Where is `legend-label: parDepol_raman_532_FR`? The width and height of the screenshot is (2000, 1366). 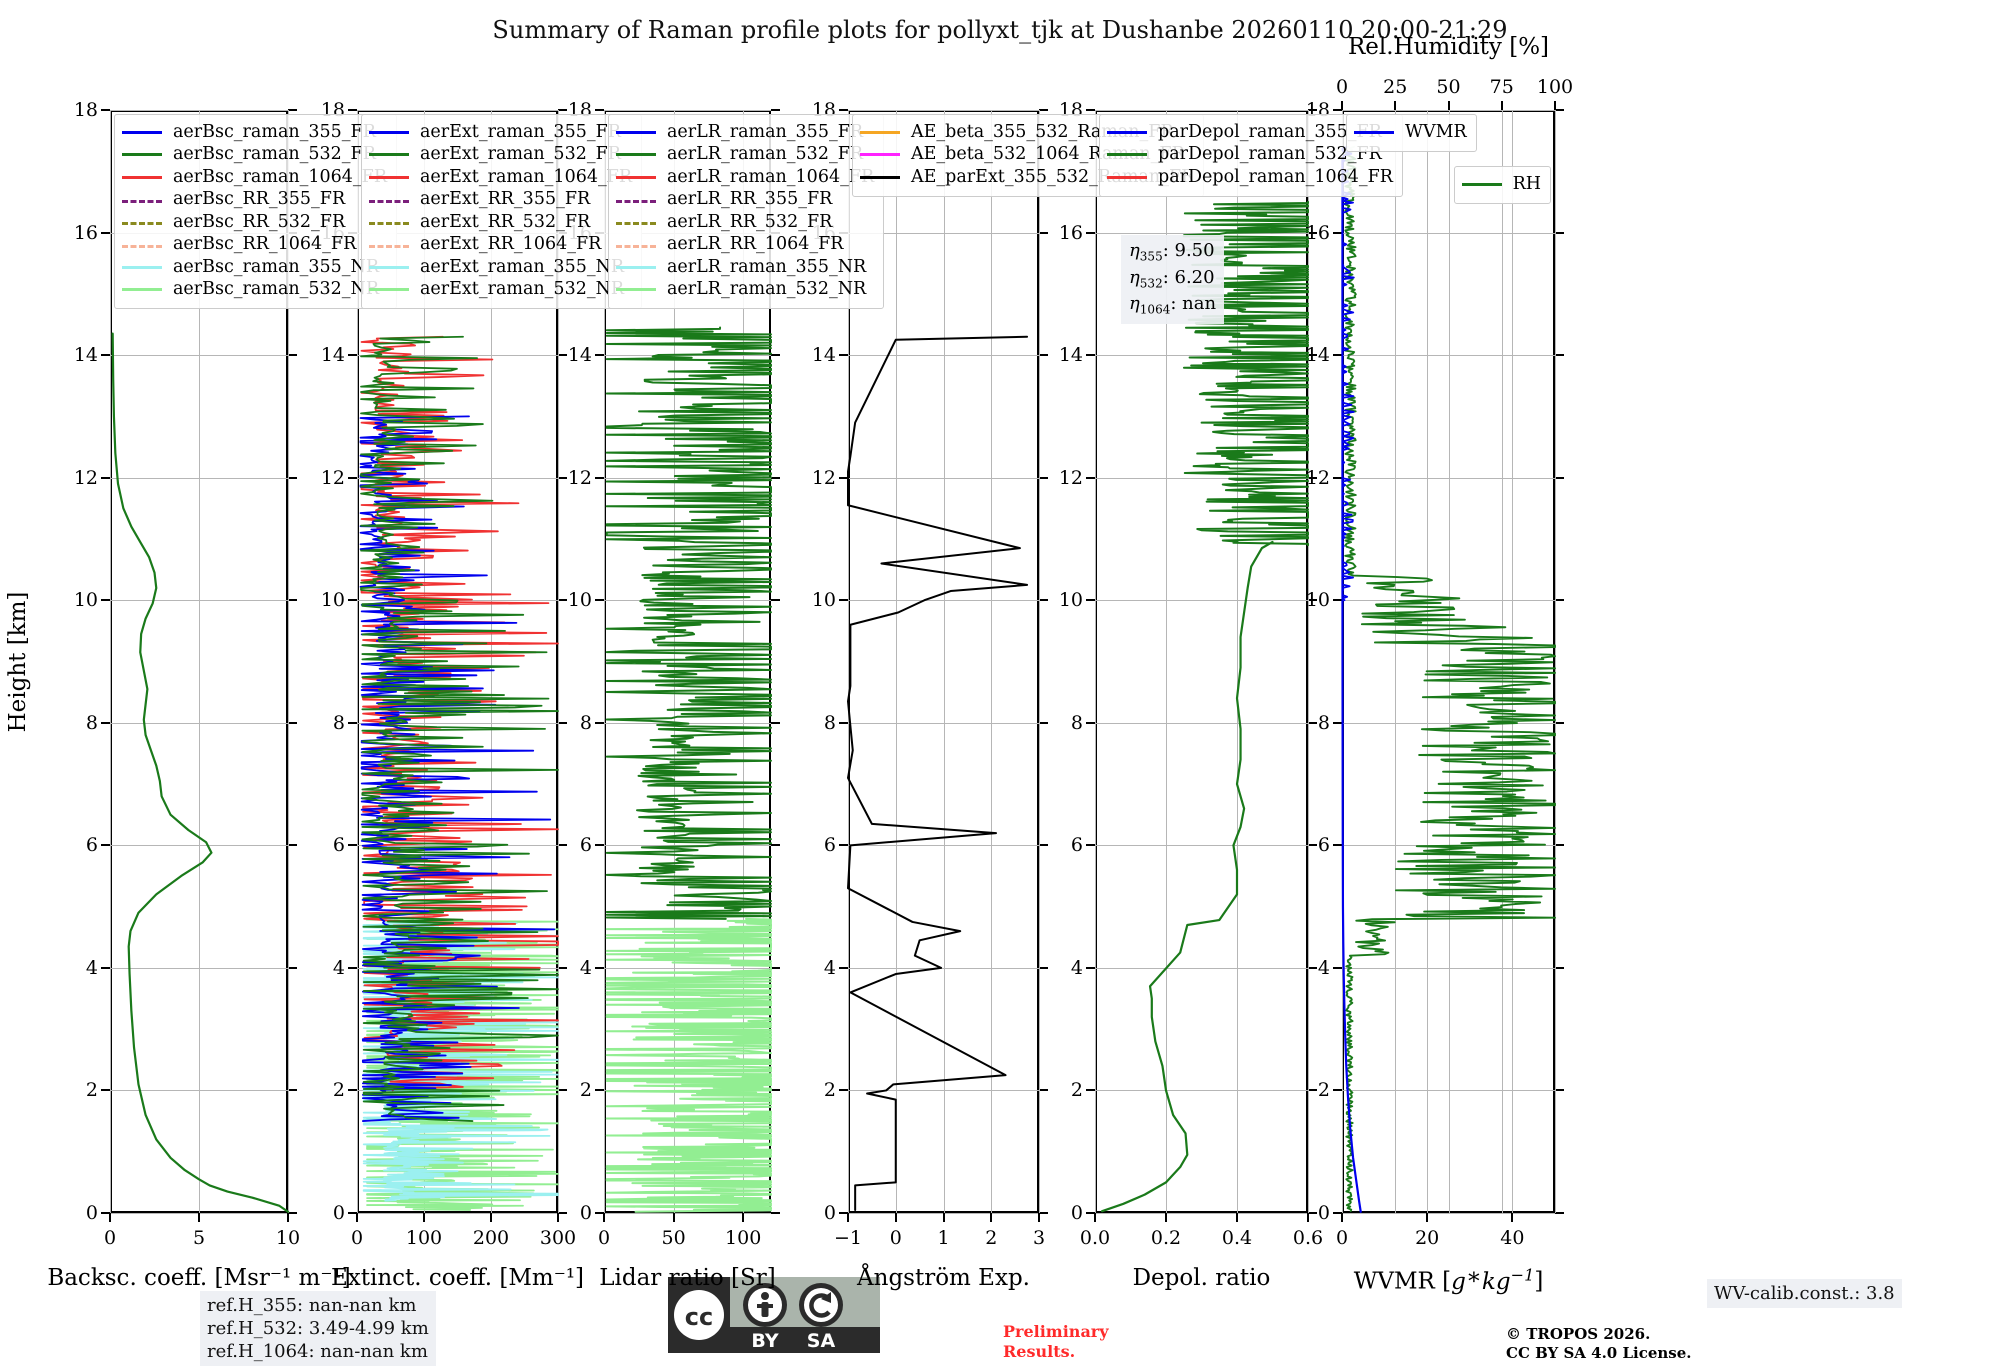 legend-label: parDepol_raman_532_FR is located at coordinates (1270, 154).